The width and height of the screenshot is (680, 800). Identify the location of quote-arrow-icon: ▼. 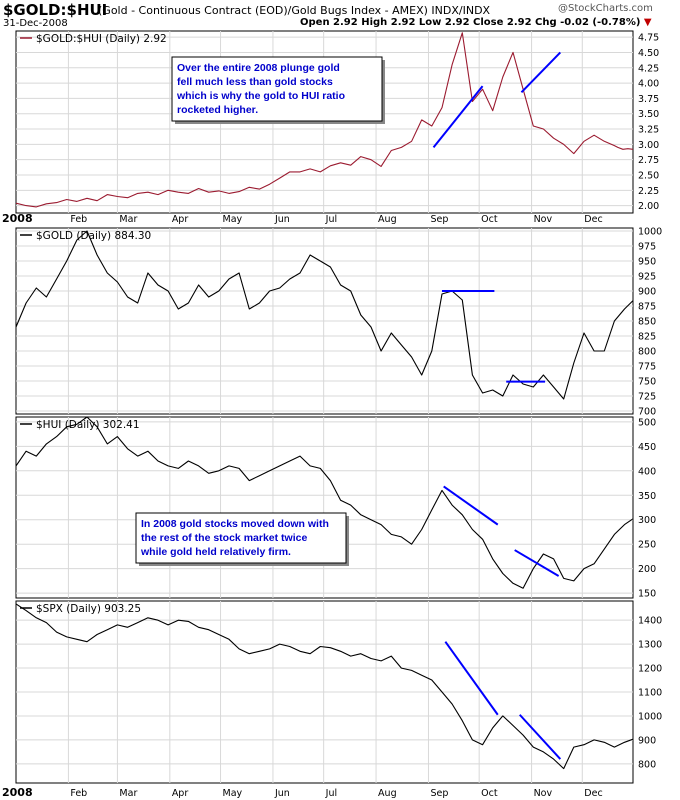
(647, 22).